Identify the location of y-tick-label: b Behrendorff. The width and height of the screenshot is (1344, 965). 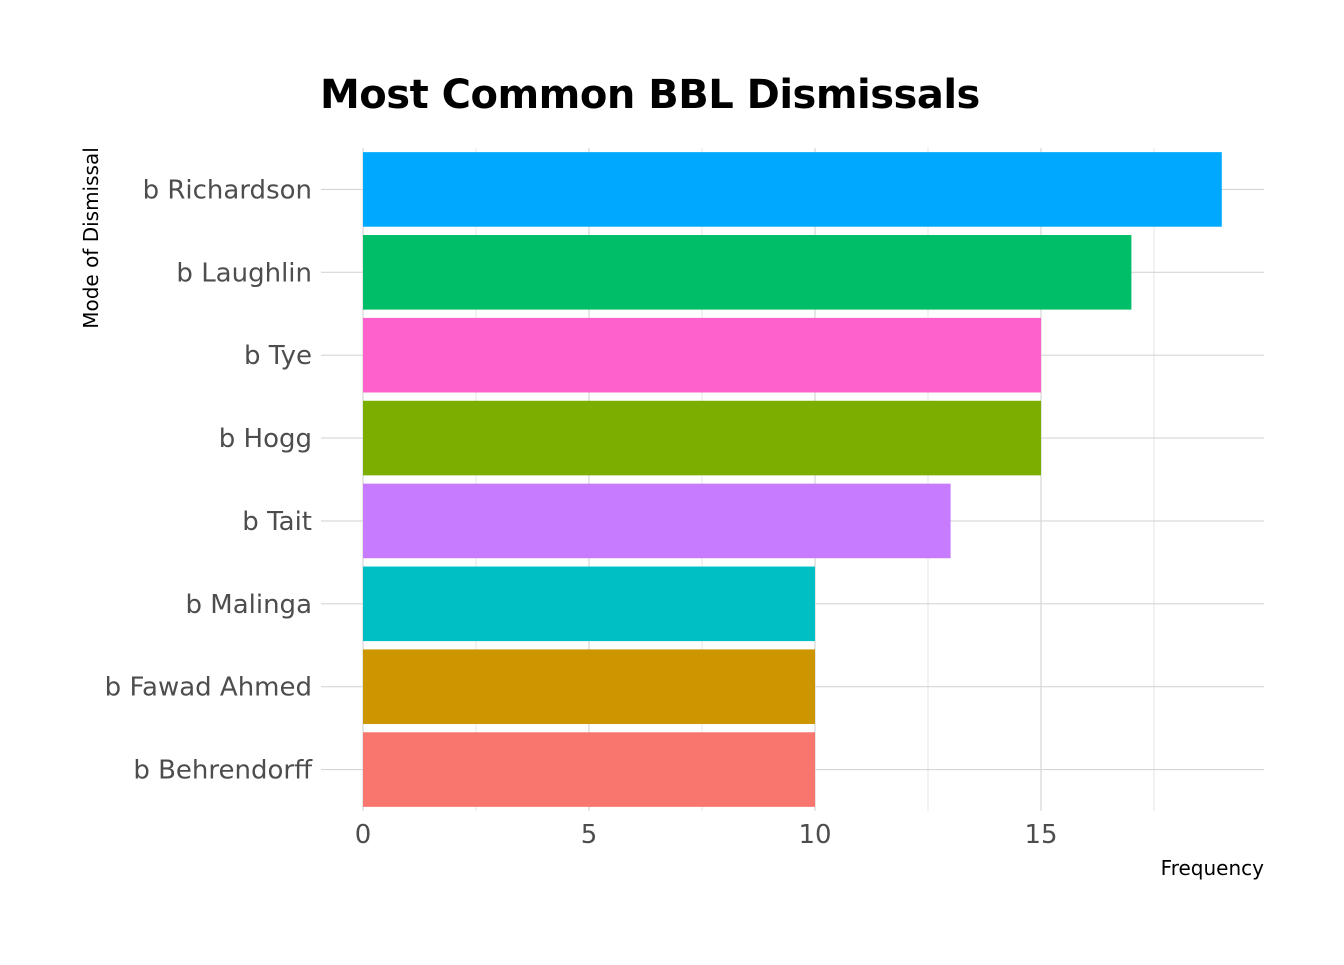
(223, 771).